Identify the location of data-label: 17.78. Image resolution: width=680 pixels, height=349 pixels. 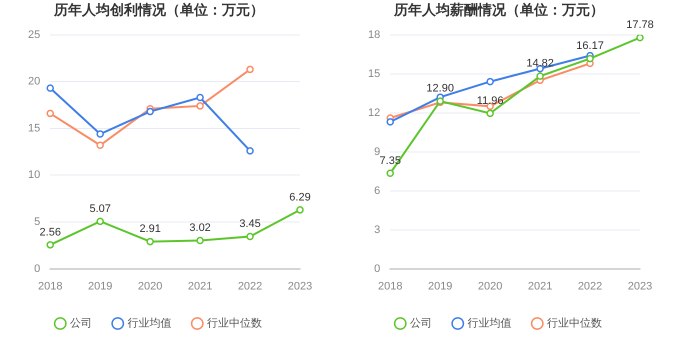
(640, 25).